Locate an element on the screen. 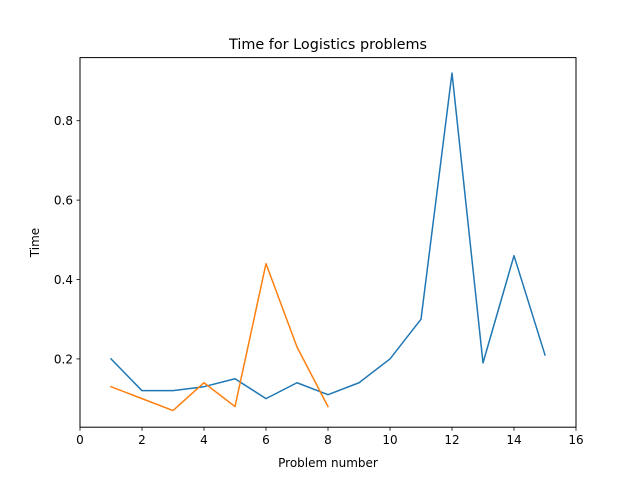 This screenshot has height=484, width=640. x-tick-label: 4 is located at coordinates (204, 440).